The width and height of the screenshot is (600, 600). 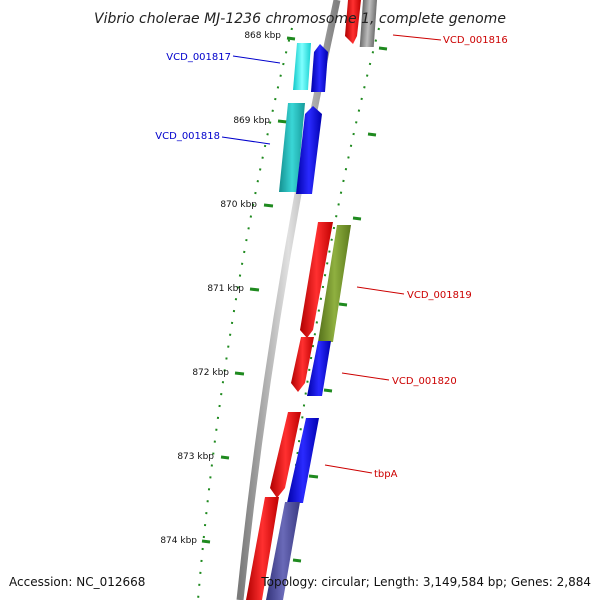 What do you see at coordinates (309, 150) in the screenshot?
I see `gene-vcd-001818-blue-block` at bounding box center [309, 150].